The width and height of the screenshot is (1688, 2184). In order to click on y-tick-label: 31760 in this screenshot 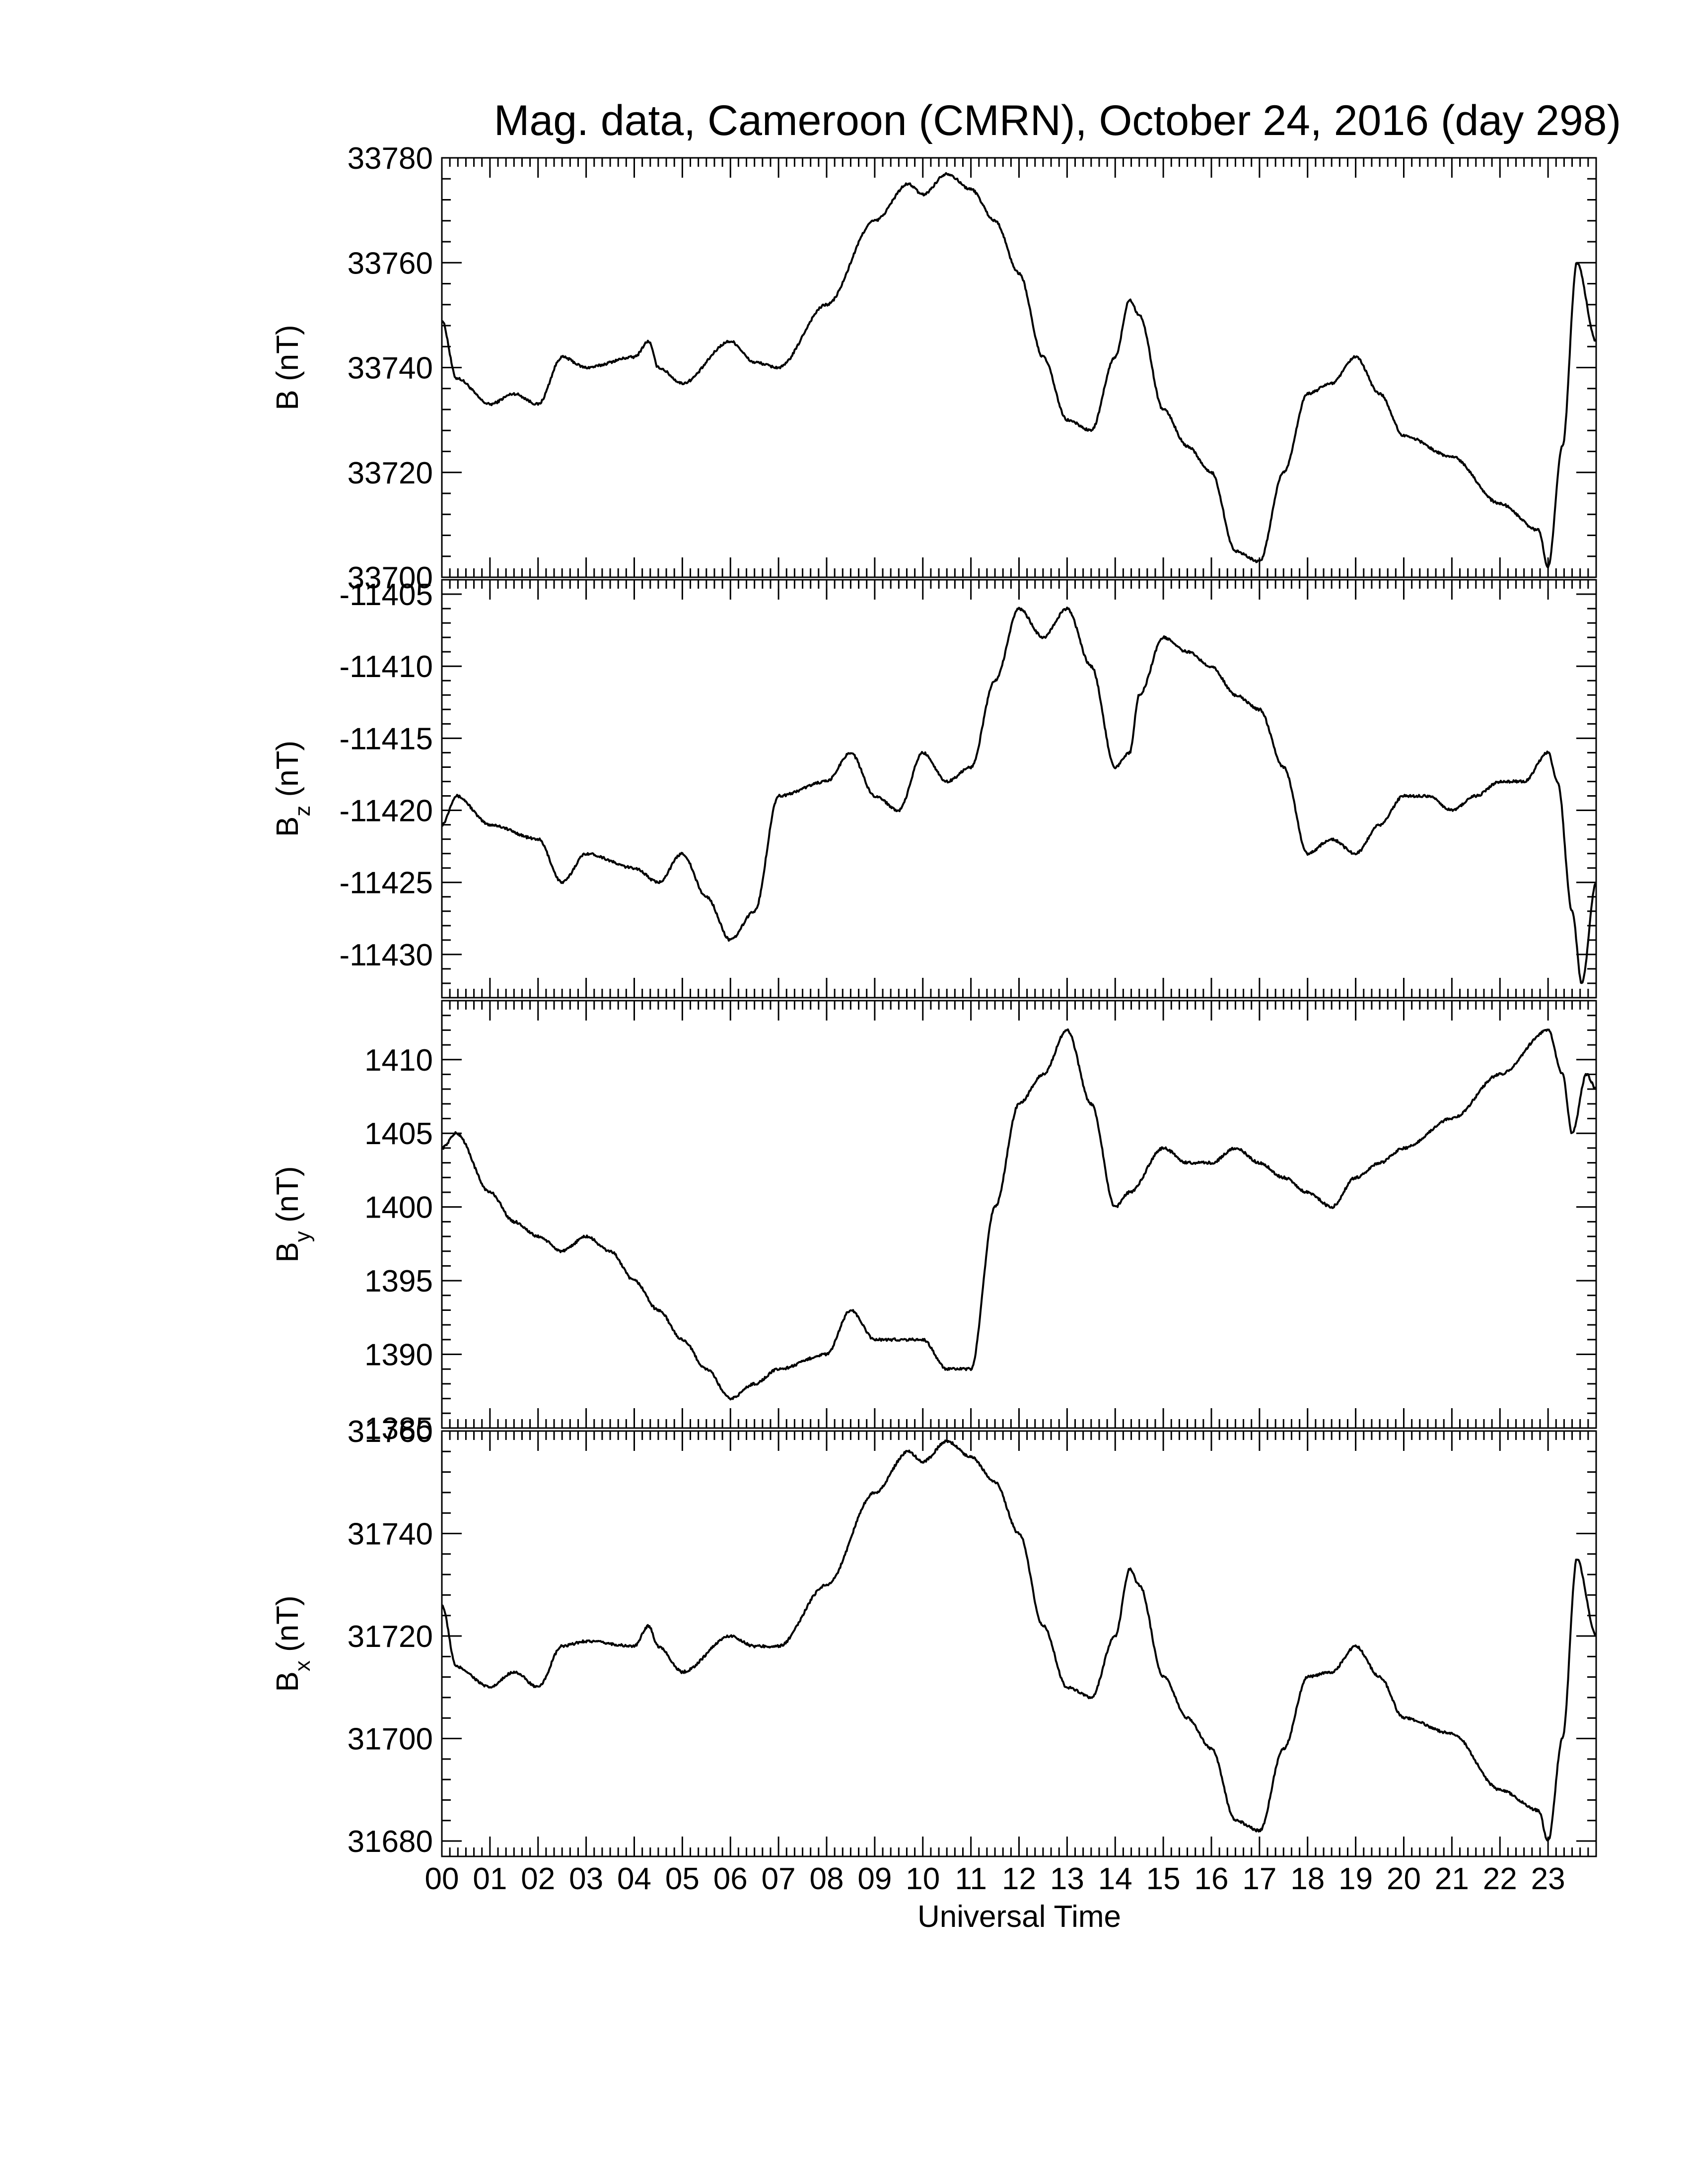, I will do `click(390, 1432)`.